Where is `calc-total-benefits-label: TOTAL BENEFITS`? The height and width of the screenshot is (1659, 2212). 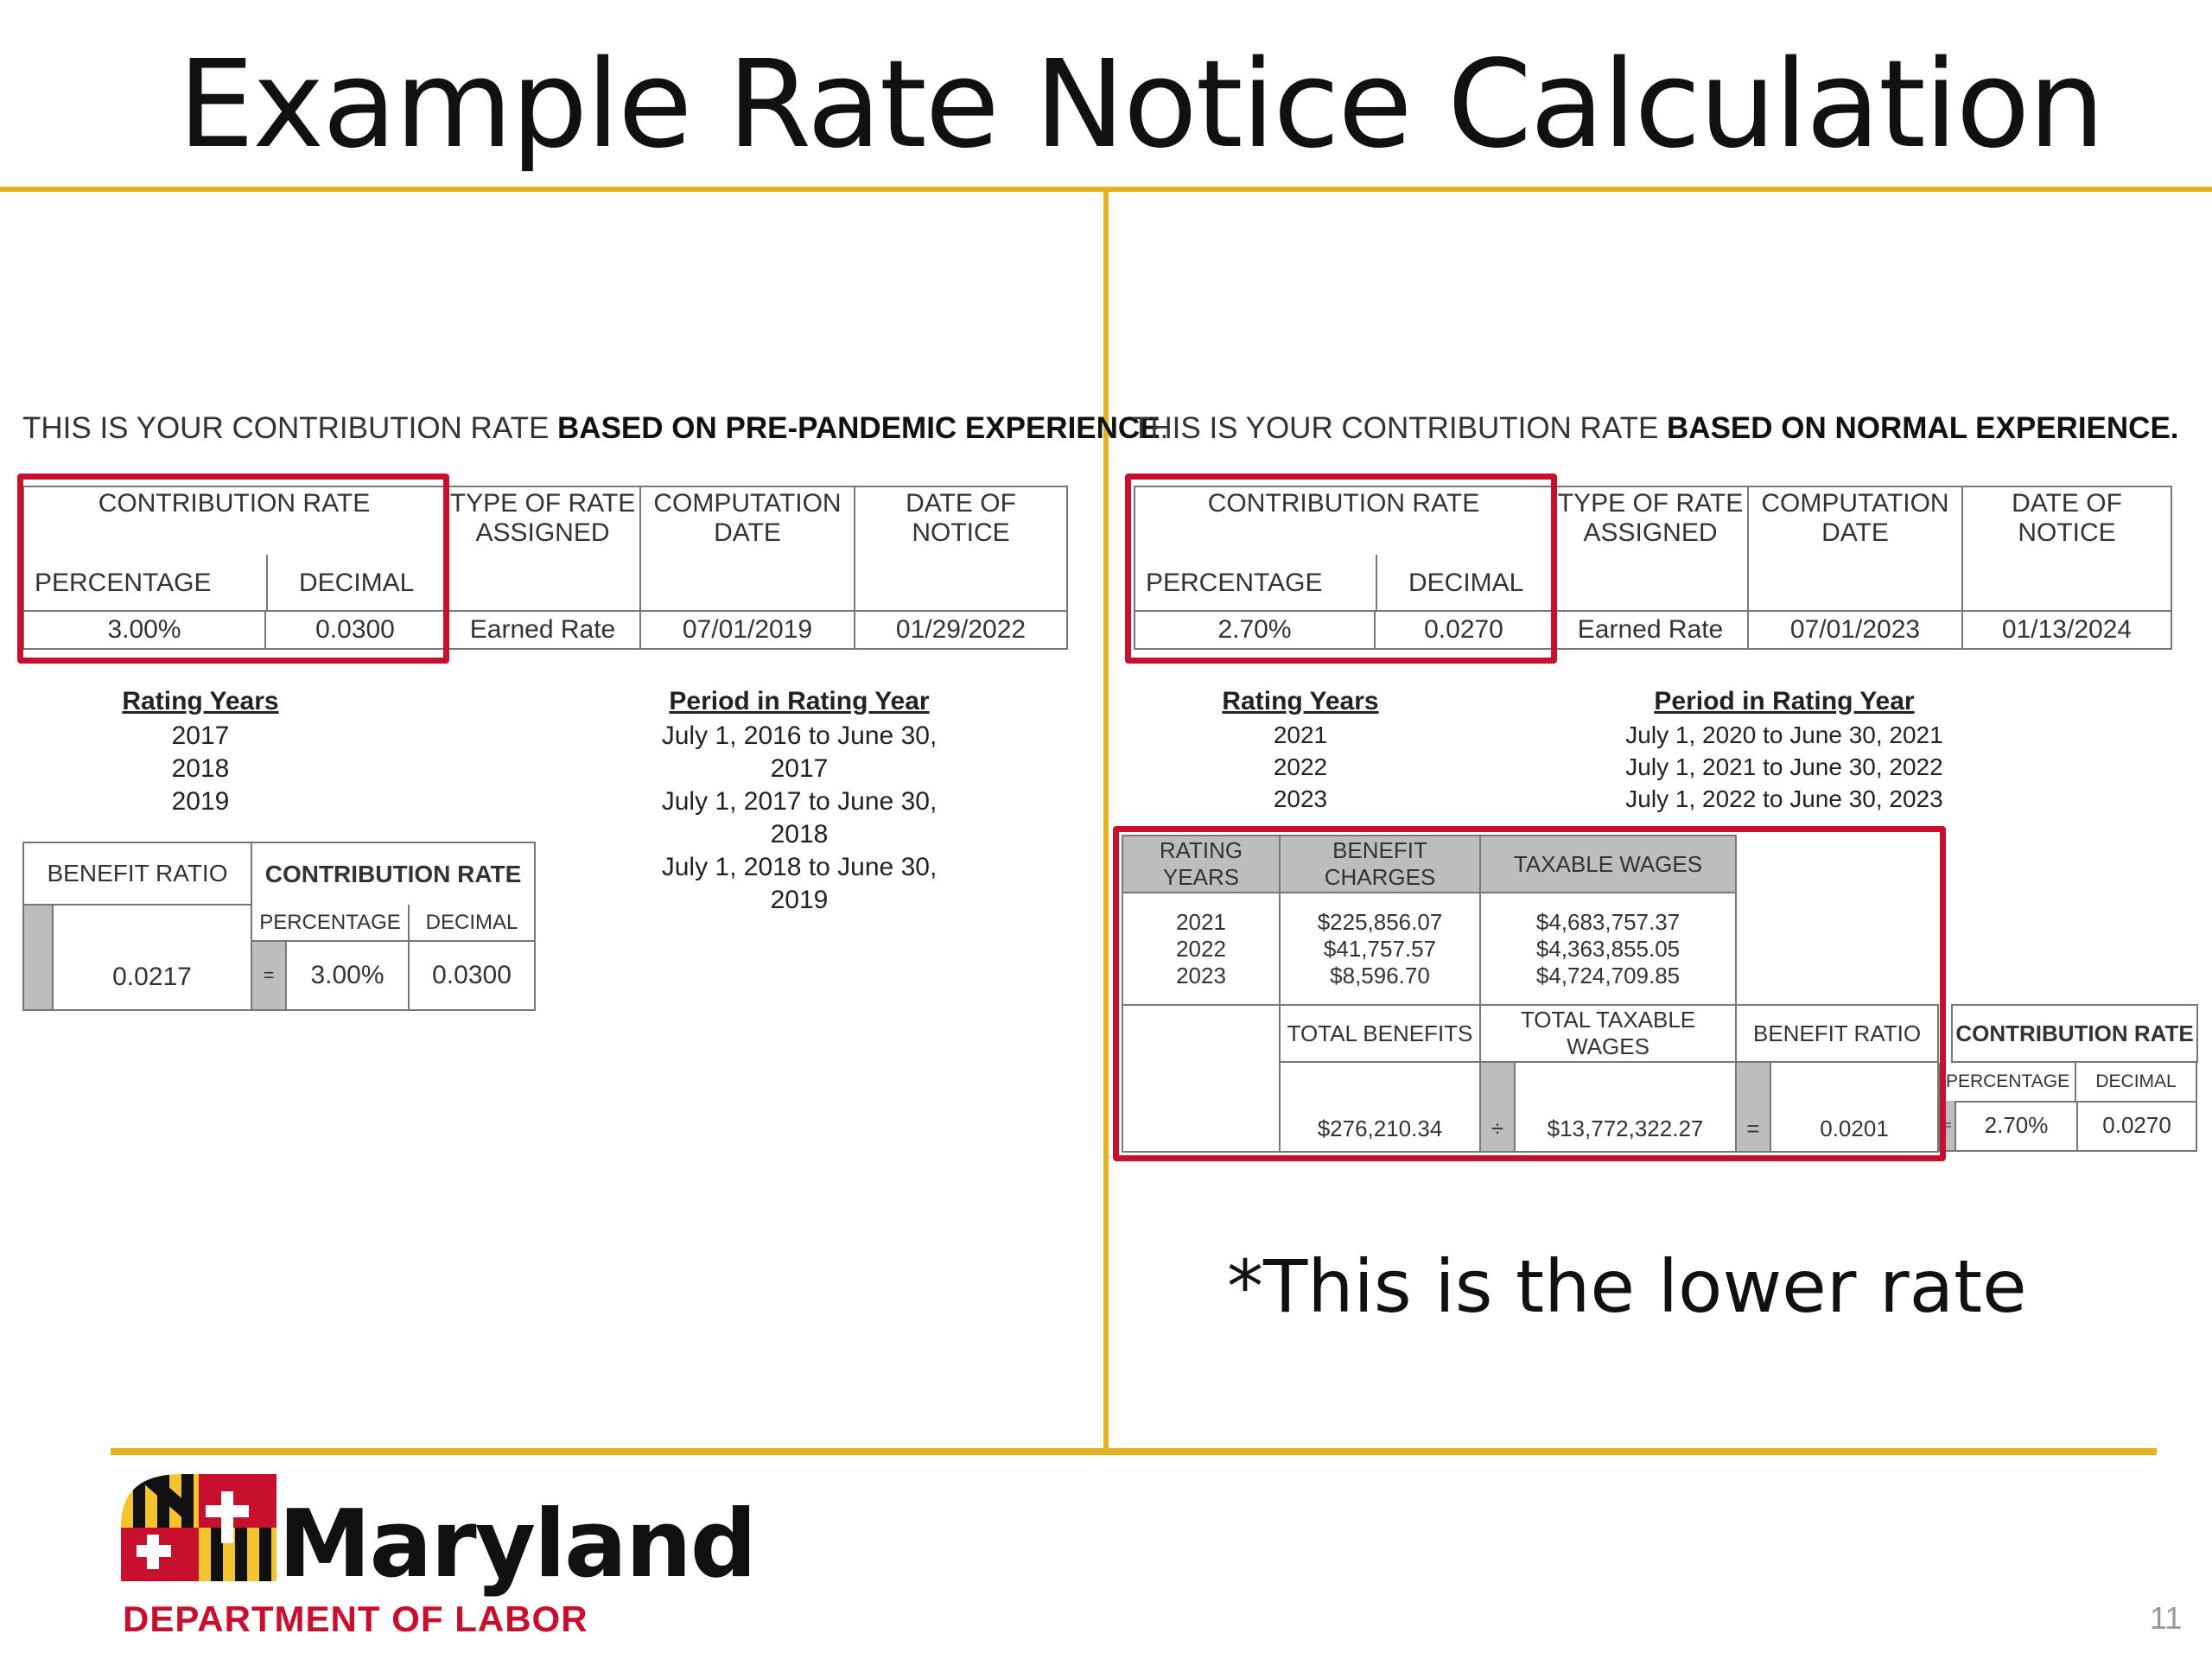 calc-total-benefits-label: TOTAL BENEFITS is located at coordinates (1380, 1033).